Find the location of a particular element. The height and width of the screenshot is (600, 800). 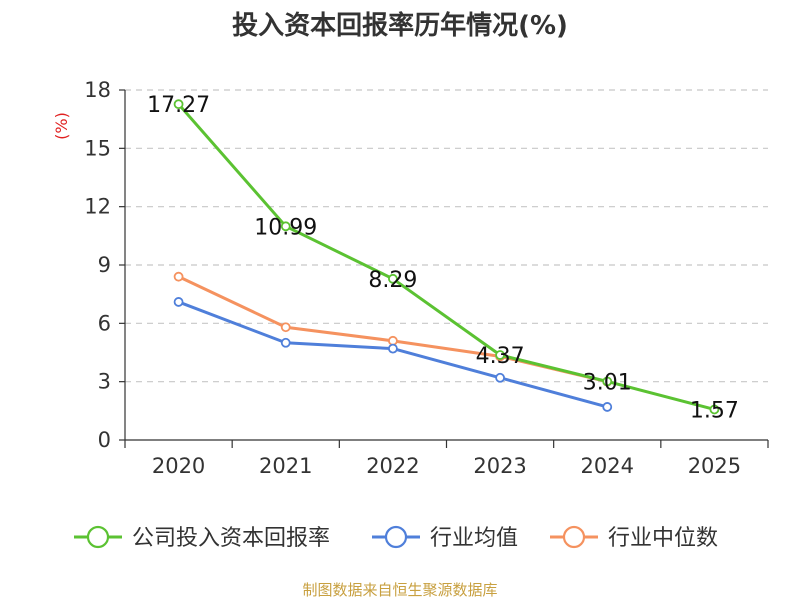

data-label: 8.29 is located at coordinates (392, 280).